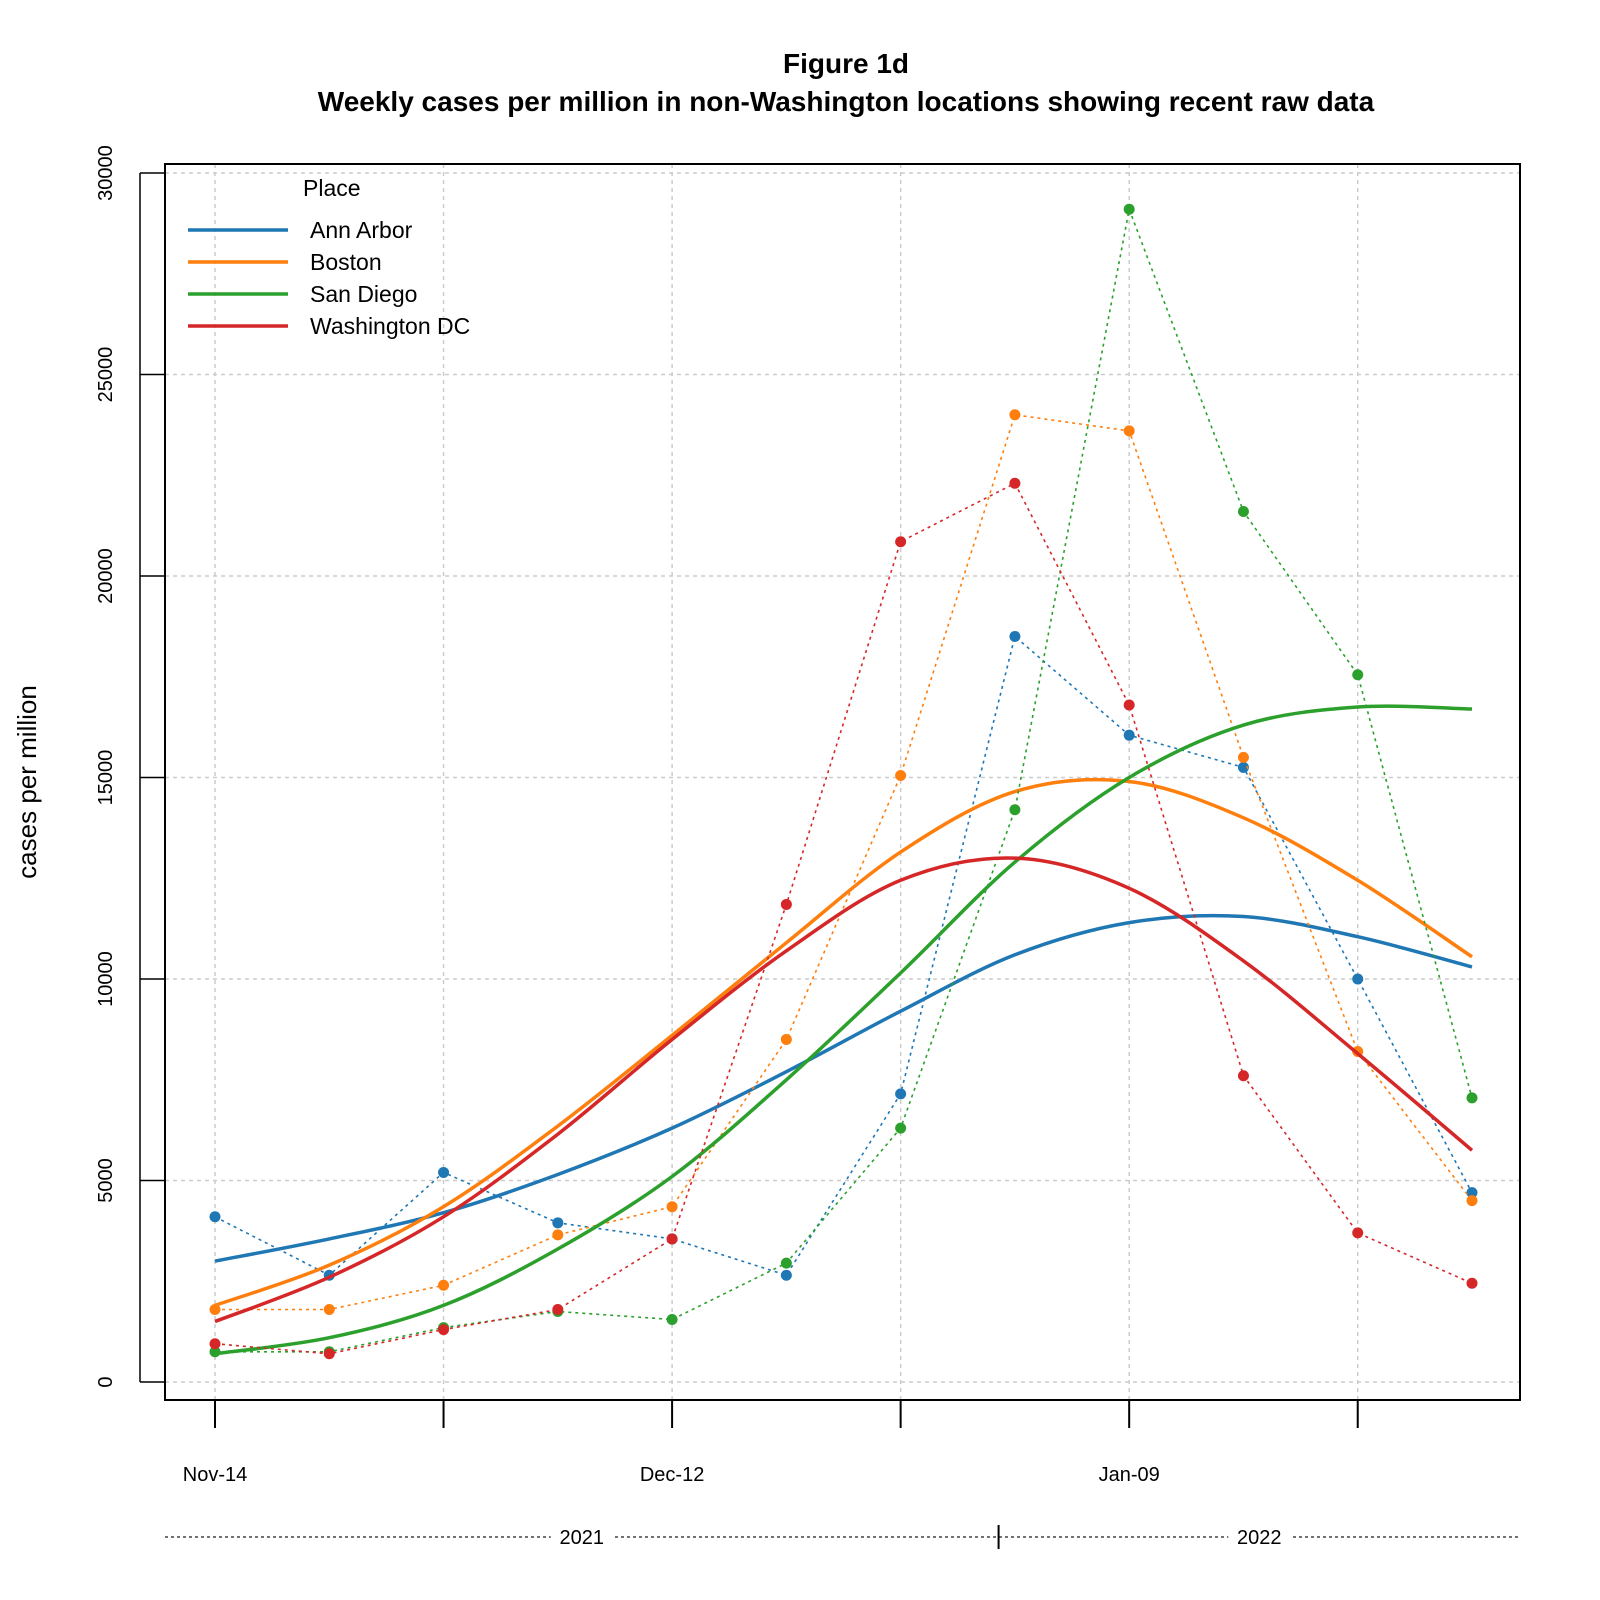 Image resolution: width=1600 pixels, height=1600 pixels. I want to click on year-label: 2022, so click(1259, 1538).